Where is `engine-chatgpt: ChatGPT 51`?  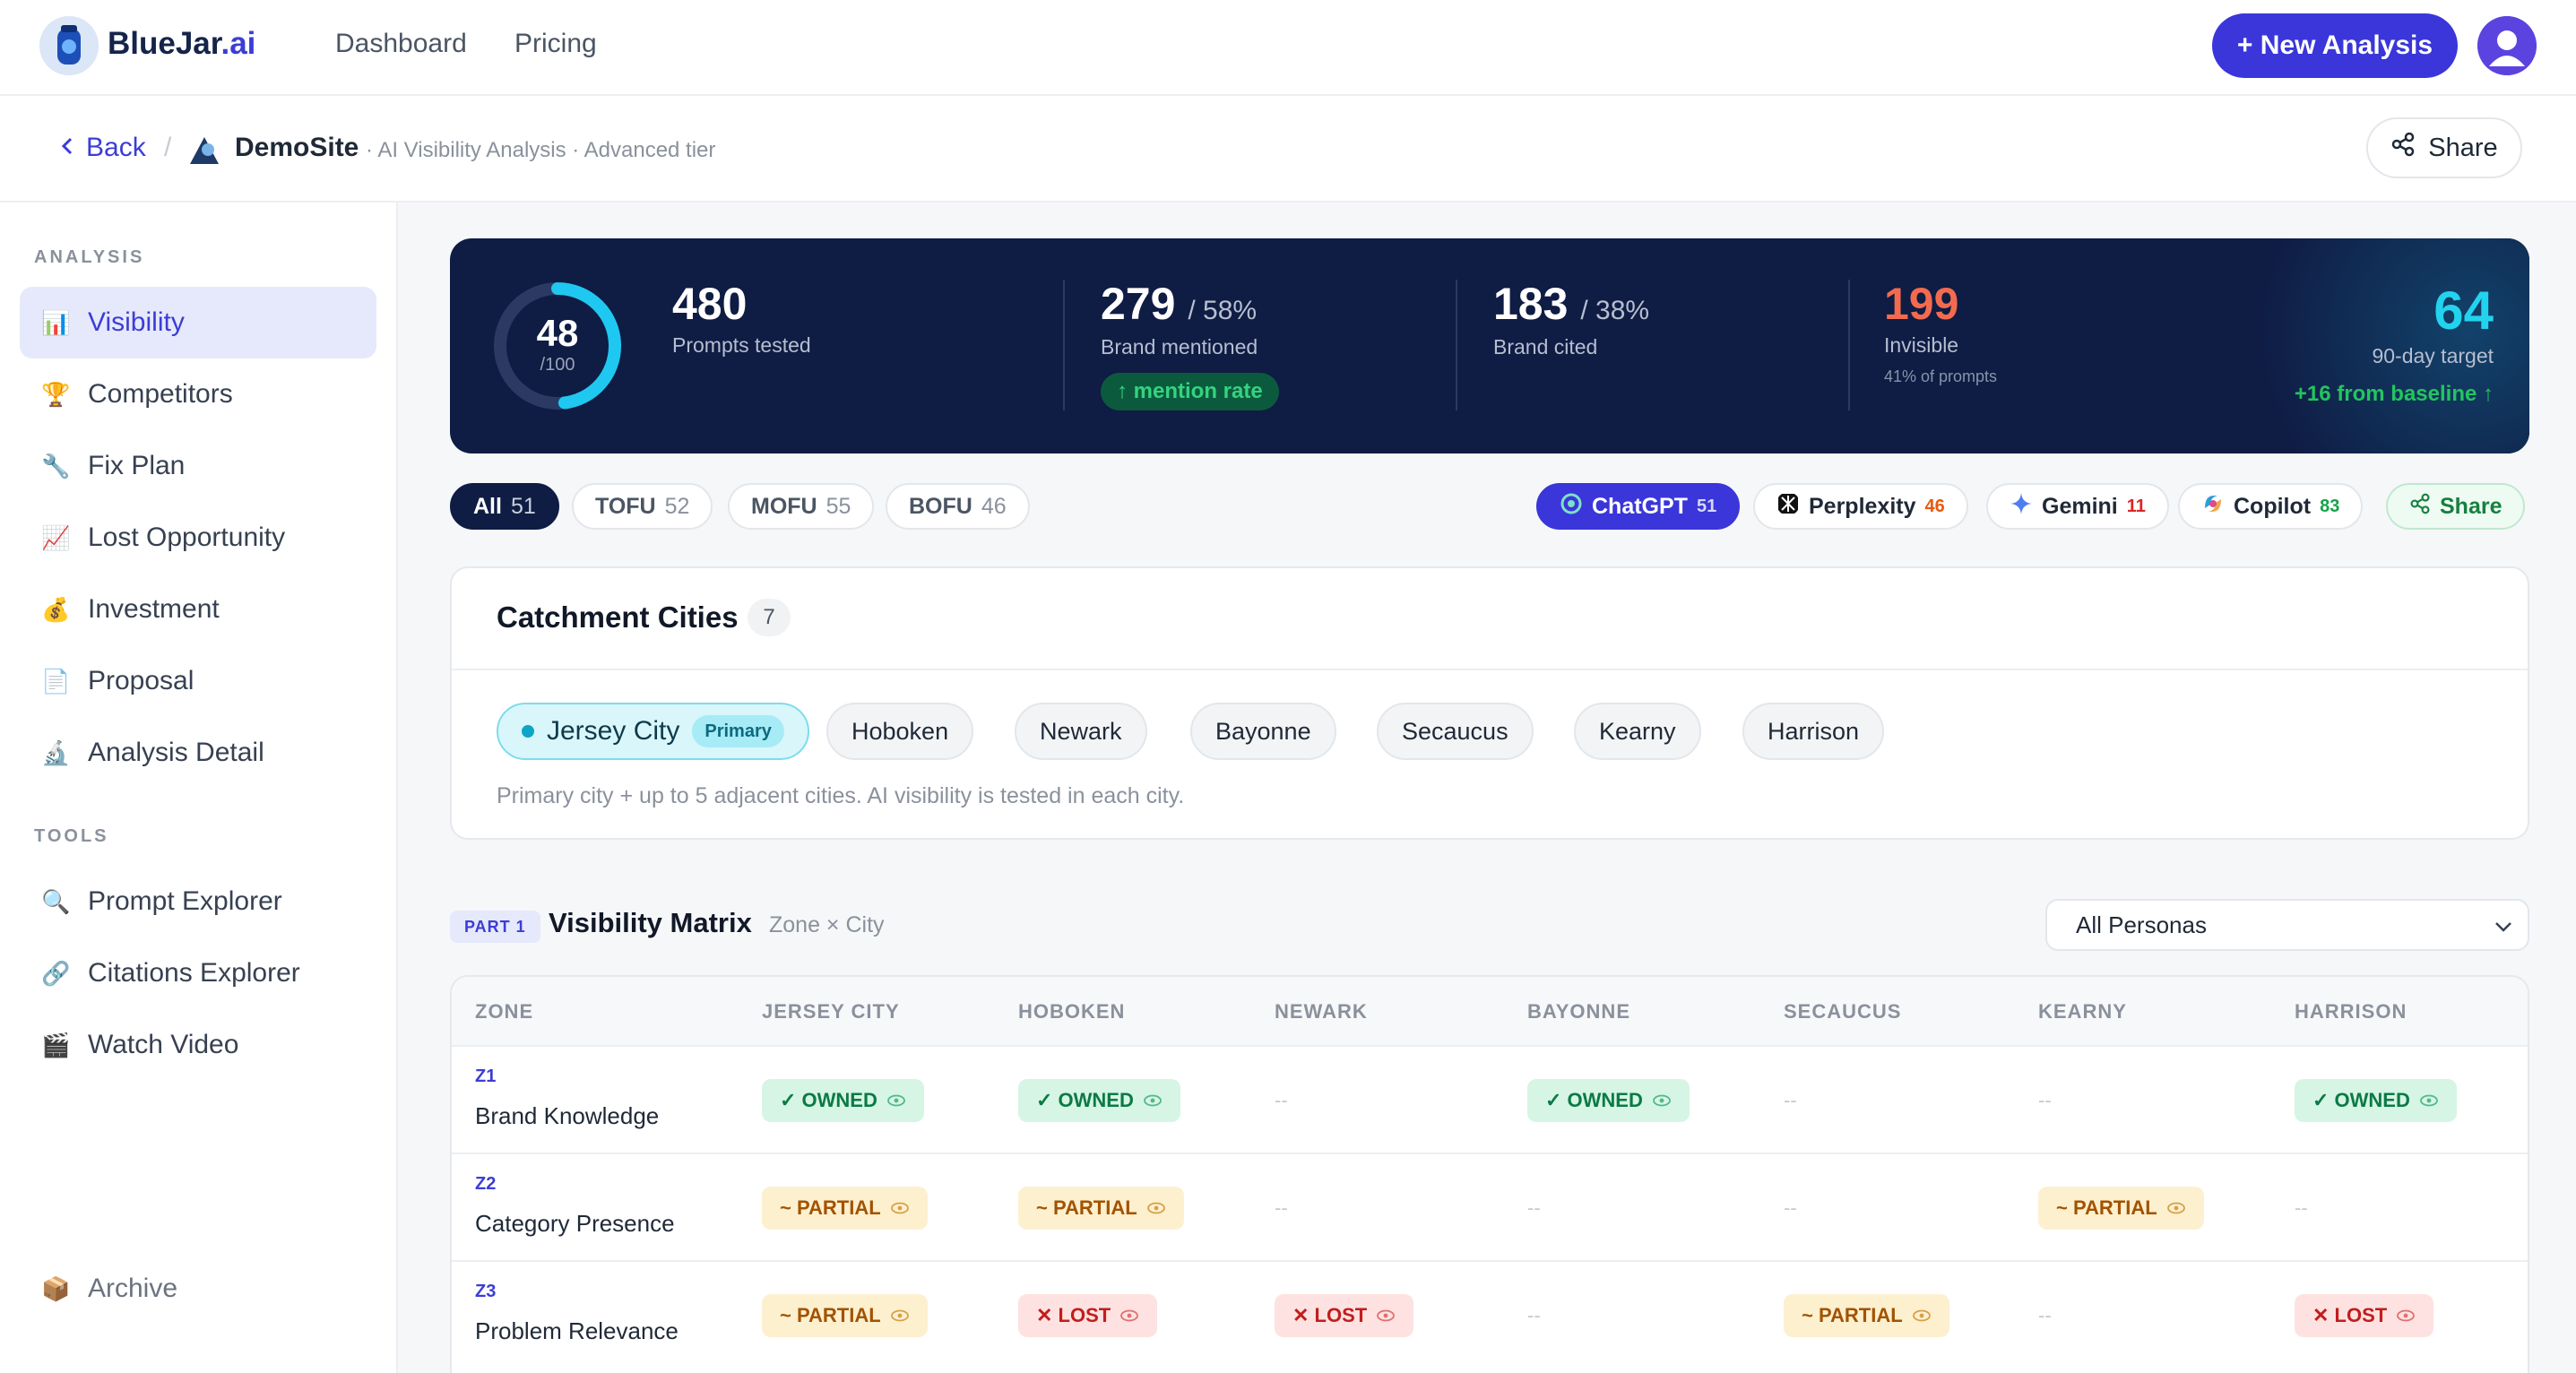
engine-chatgpt: ChatGPT 51 is located at coordinates (1638, 506).